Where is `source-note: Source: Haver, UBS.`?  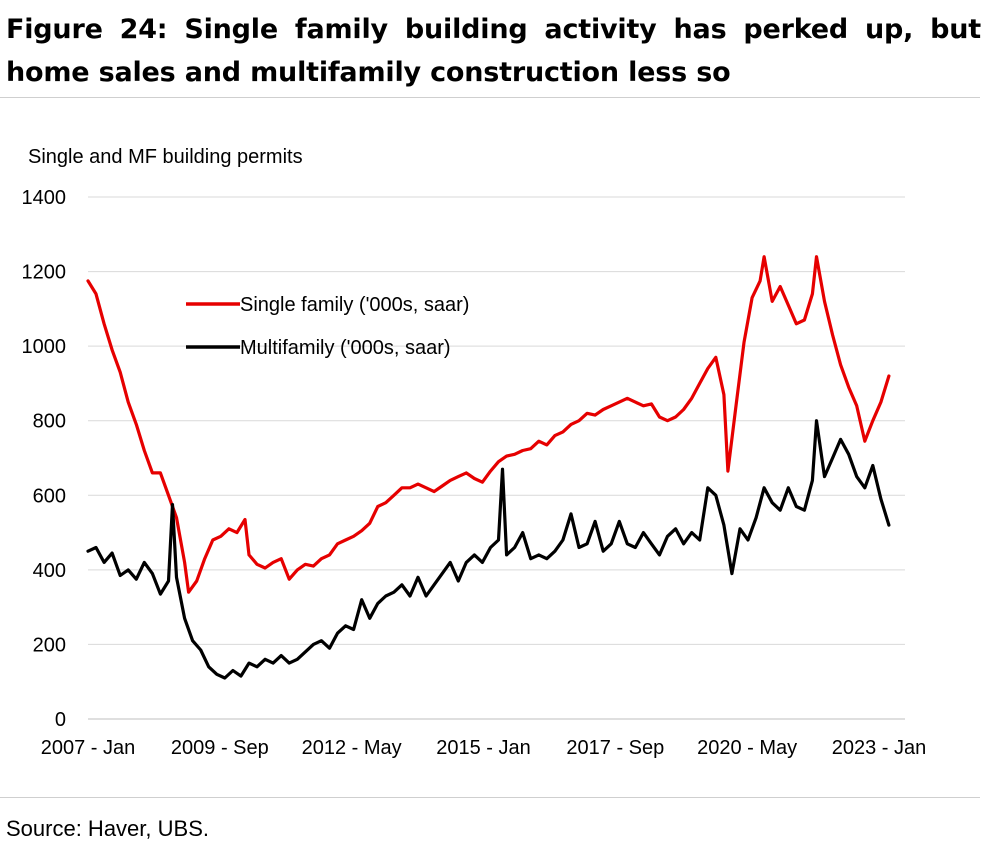 source-note: Source: Haver, UBS. is located at coordinates (107, 828).